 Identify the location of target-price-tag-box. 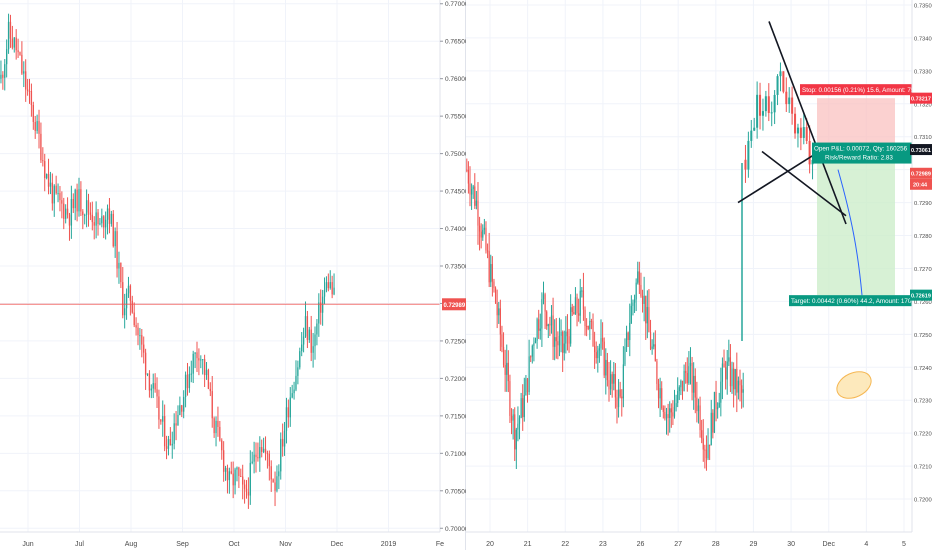
(921, 295).